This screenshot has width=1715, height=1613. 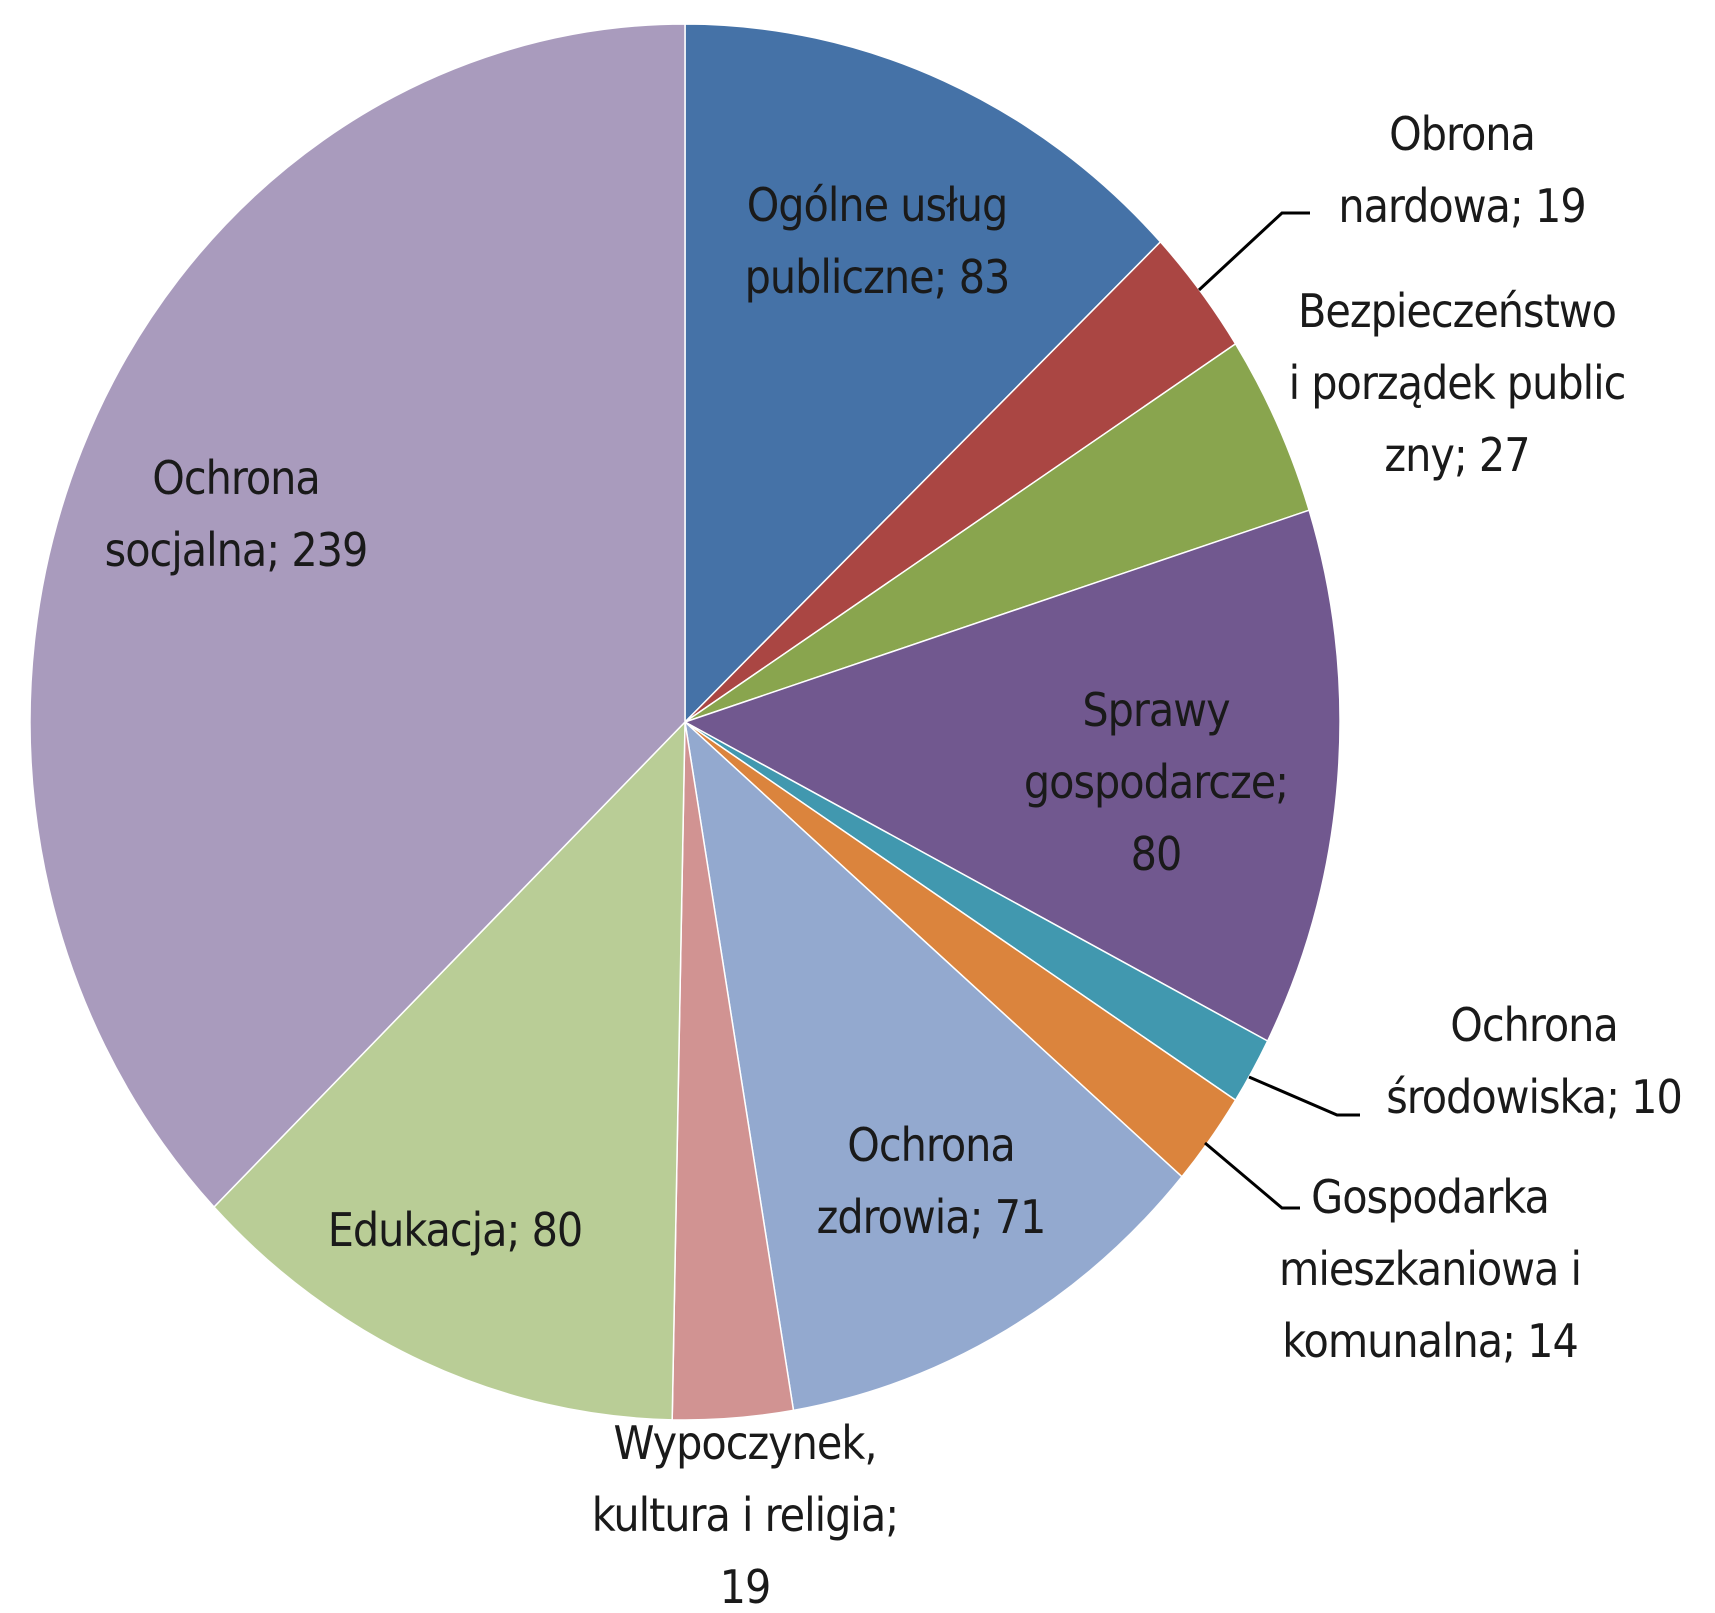 What do you see at coordinates (455, 1230) in the screenshot?
I see `data-label: Edukacja; 80` at bounding box center [455, 1230].